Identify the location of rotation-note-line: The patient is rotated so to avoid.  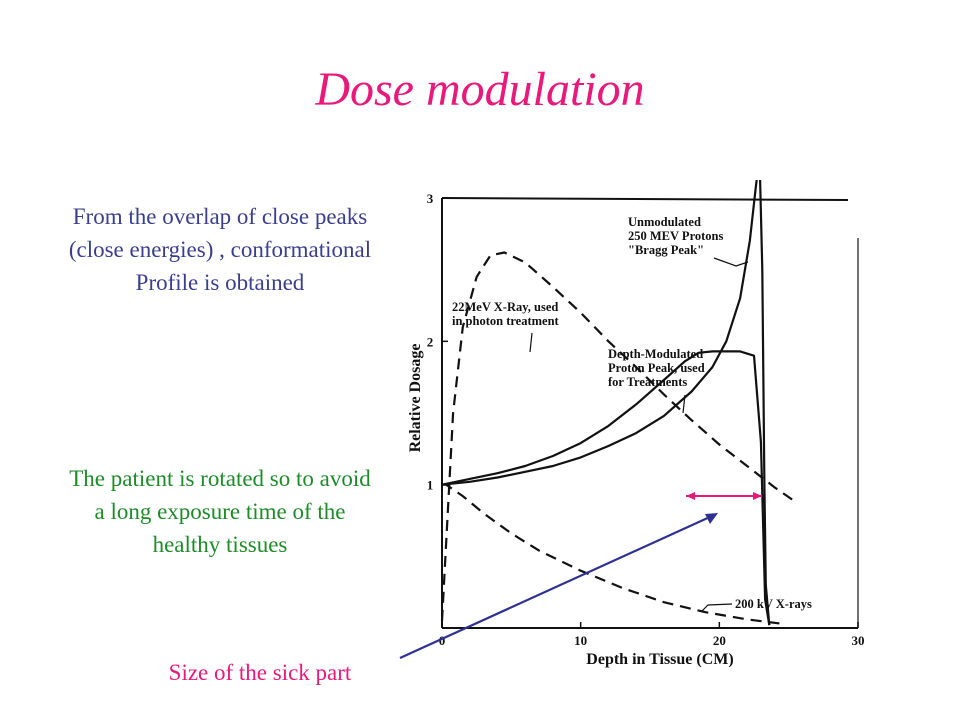
(220, 478).